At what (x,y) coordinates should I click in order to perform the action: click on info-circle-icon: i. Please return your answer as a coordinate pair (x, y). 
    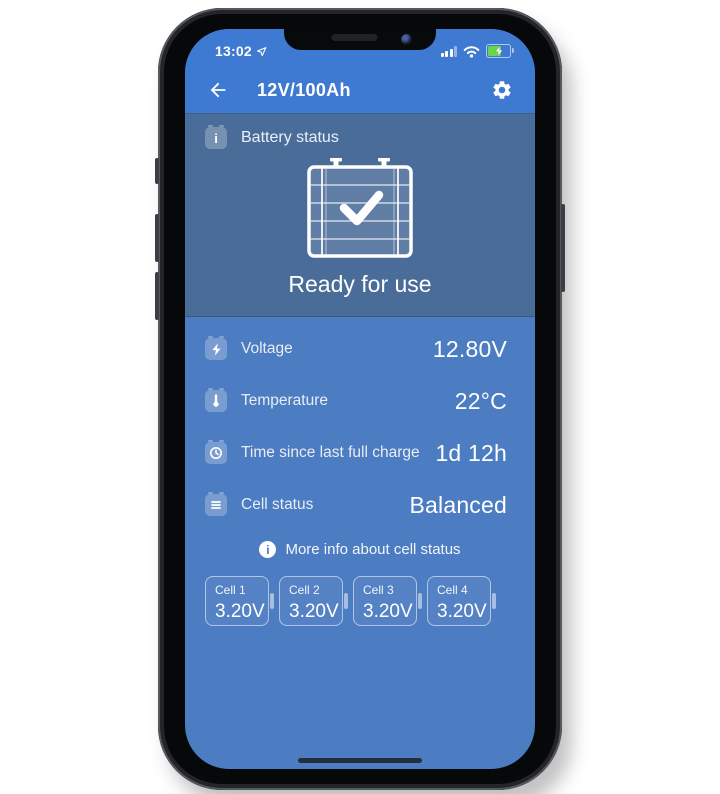
    Looking at the image, I should click on (268, 549).